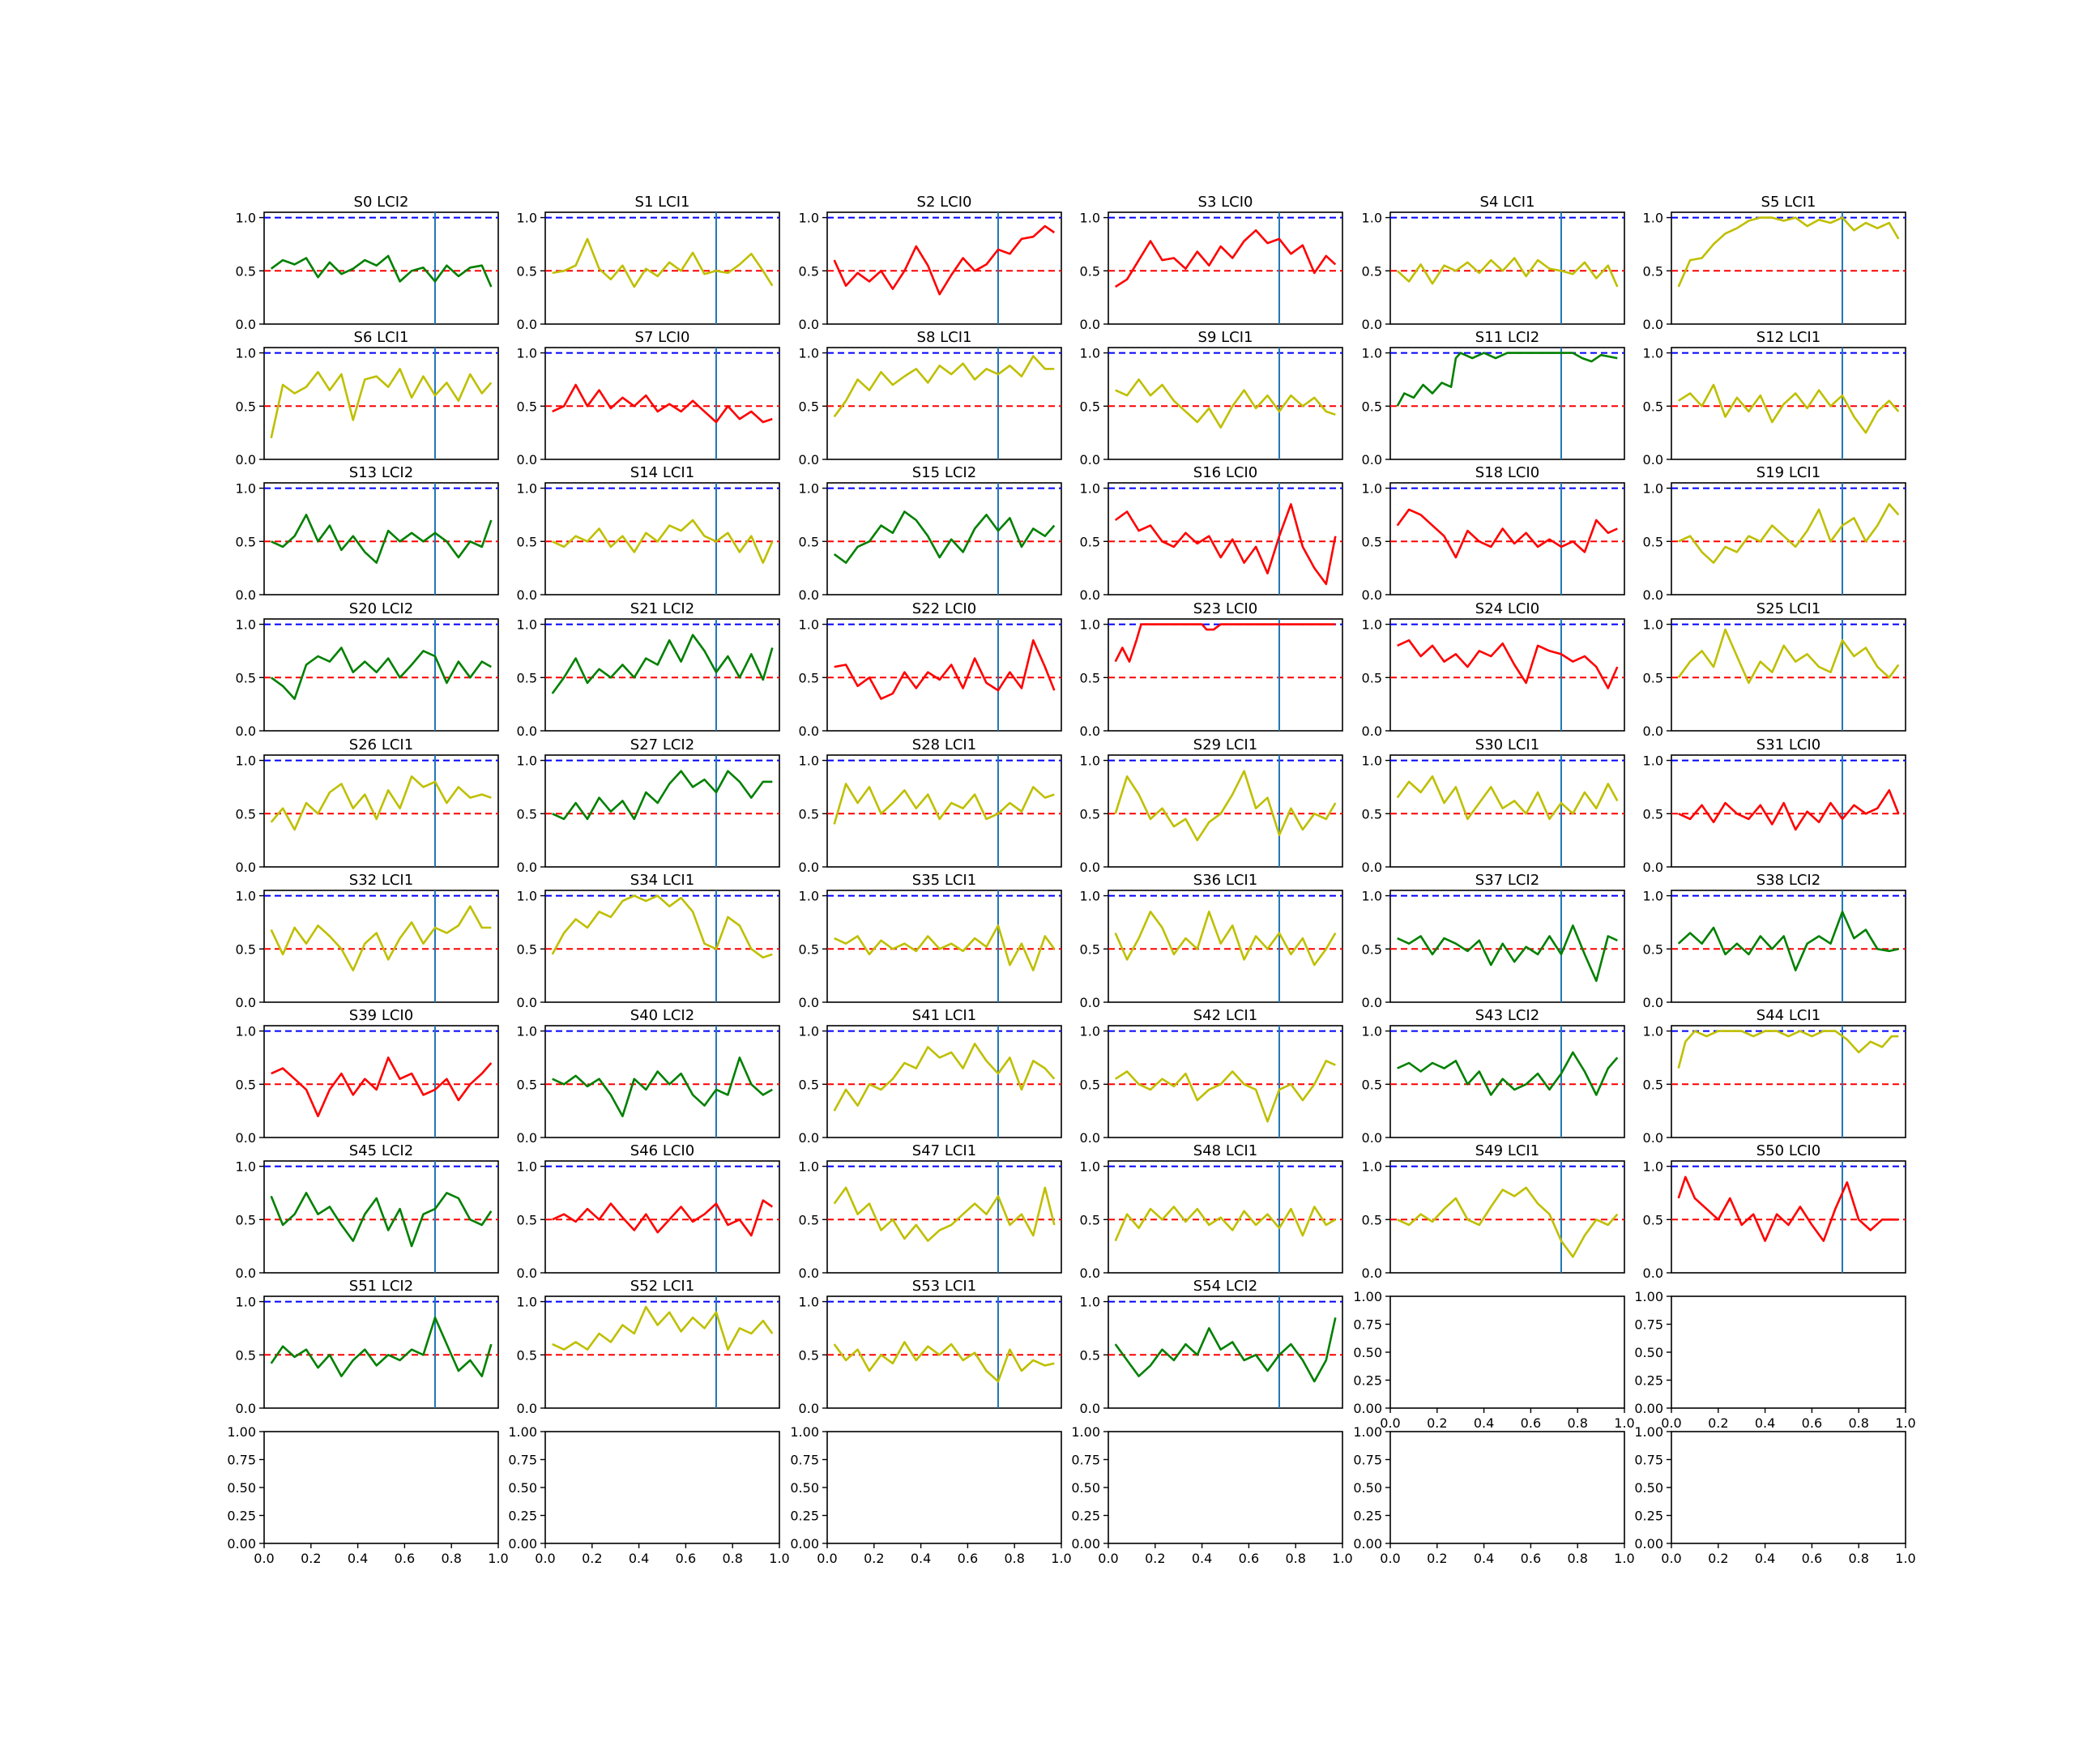  I want to click on subplot-title: S36 LCI1, so click(1225, 881).